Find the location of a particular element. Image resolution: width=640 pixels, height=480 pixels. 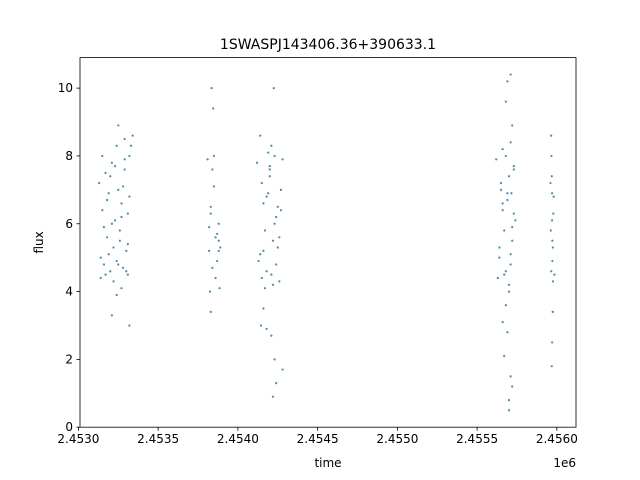

x-tick-label: 2.4535 is located at coordinates (158, 439).